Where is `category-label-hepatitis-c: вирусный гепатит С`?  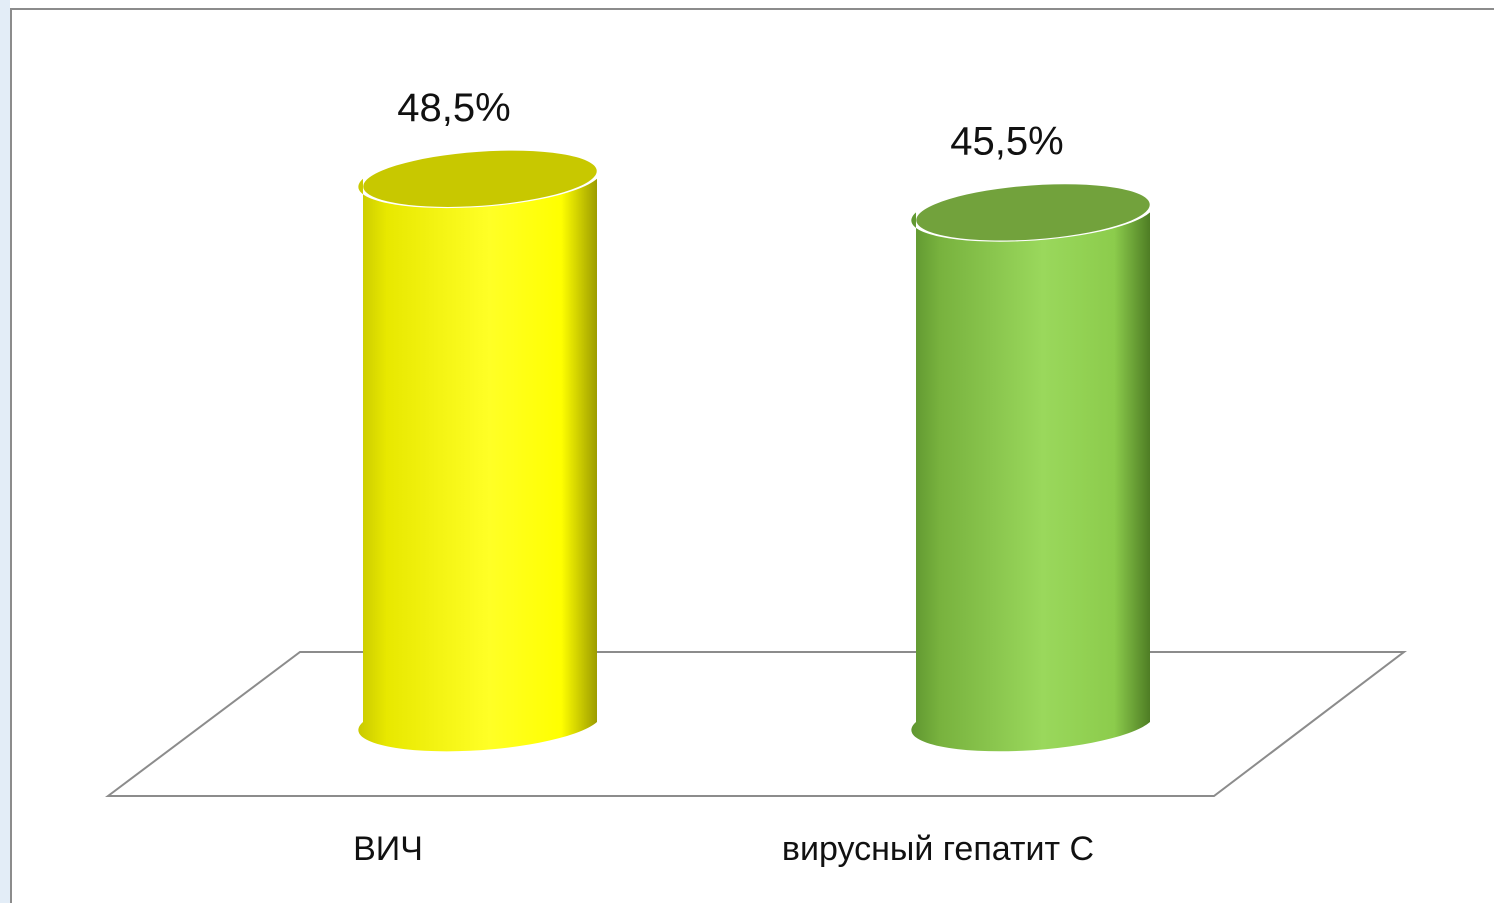 category-label-hepatitis-c: вирусный гепатит С is located at coordinates (938, 849).